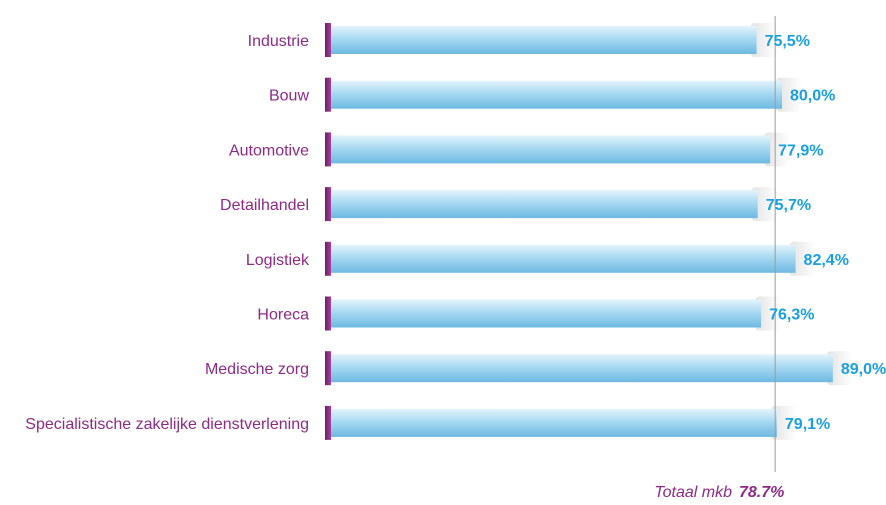  What do you see at coordinates (328, 368) in the screenshot?
I see `bar-cap-medische-zorg` at bounding box center [328, 368].